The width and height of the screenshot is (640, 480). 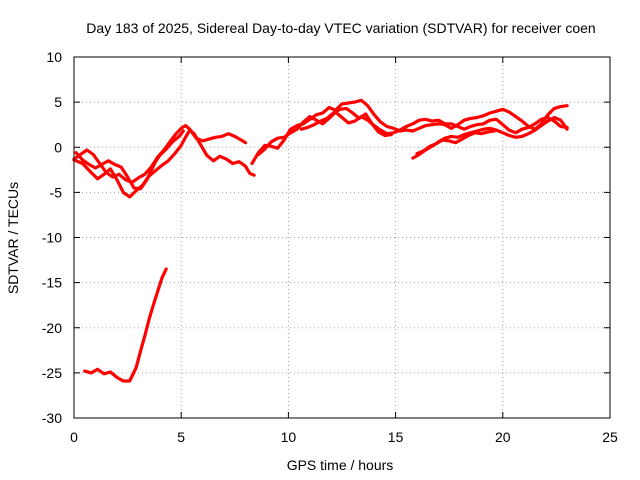 What do you see at coordinates (13, 238) in the screenshot?
I see `y-axis-label: SDTVAR / TECUs` at bounding box center [13, 238].